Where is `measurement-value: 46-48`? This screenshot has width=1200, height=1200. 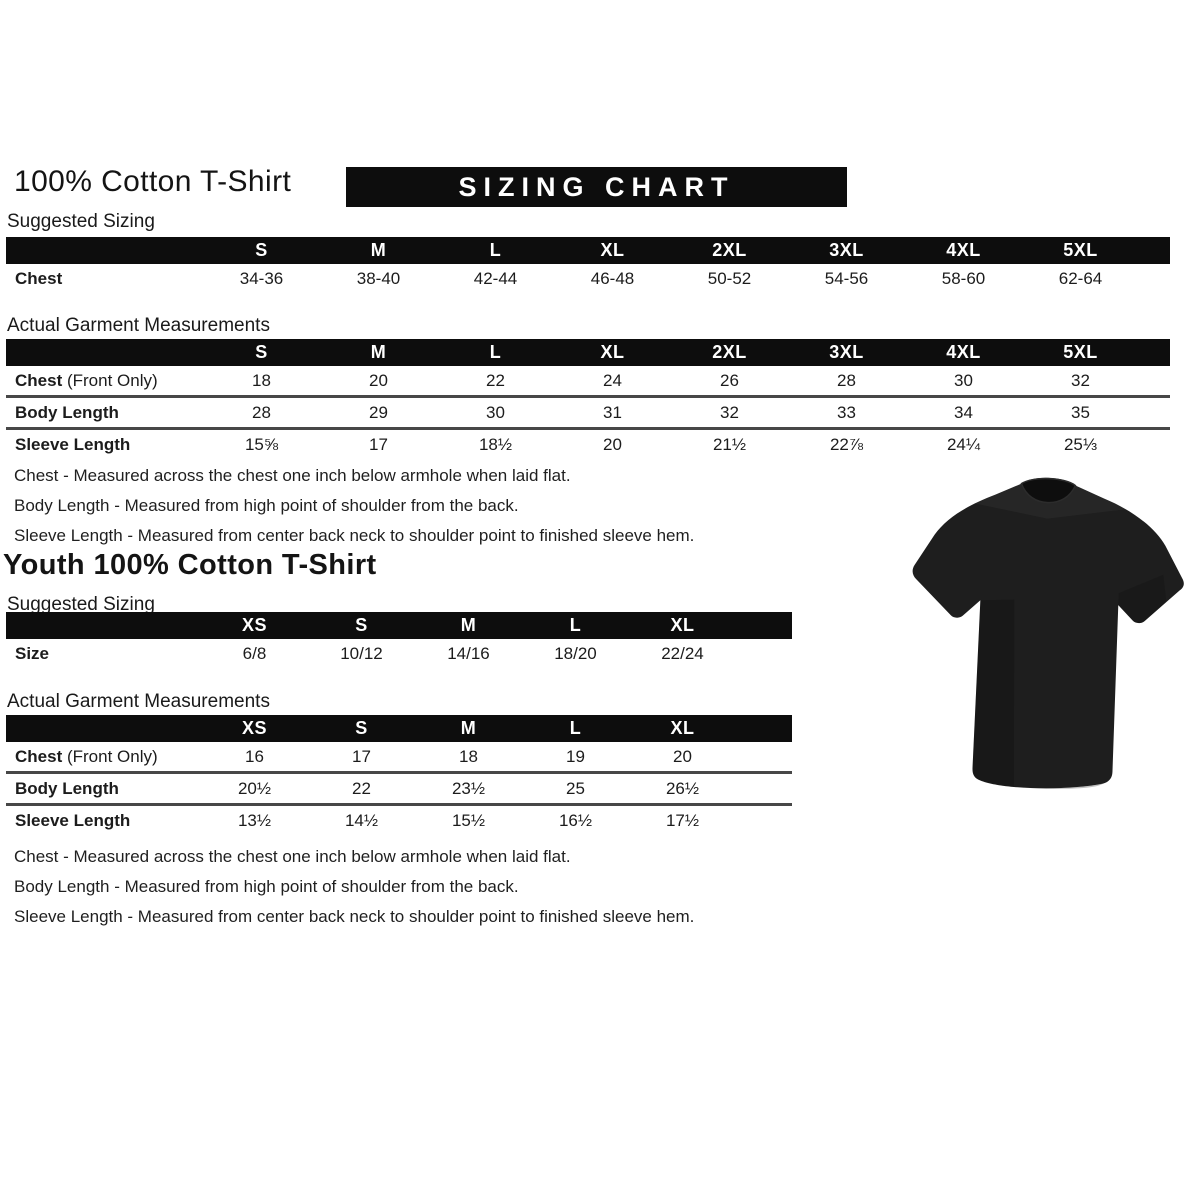 measurement-value: 46-48 is located at coordinates (612, 278).